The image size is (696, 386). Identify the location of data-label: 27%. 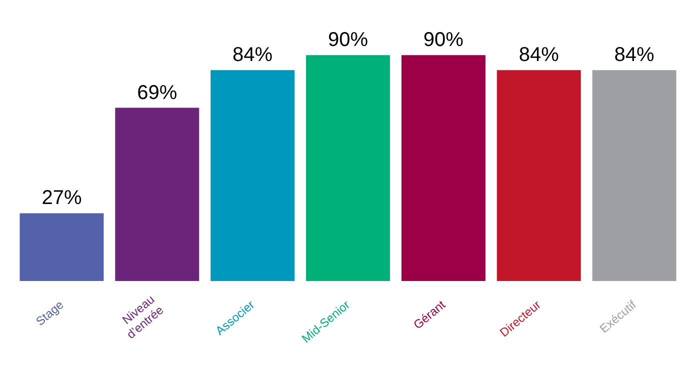
(62, 198).